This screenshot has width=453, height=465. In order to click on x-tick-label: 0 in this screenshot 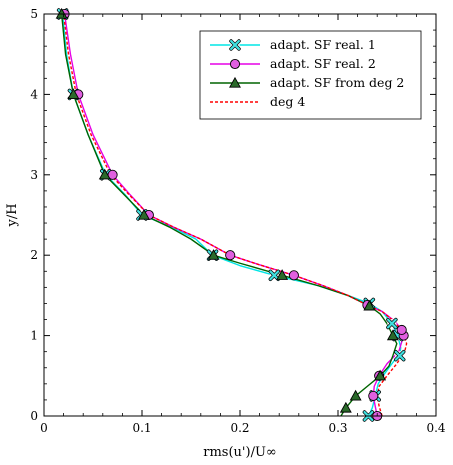, I will do `click(44, 428)`.